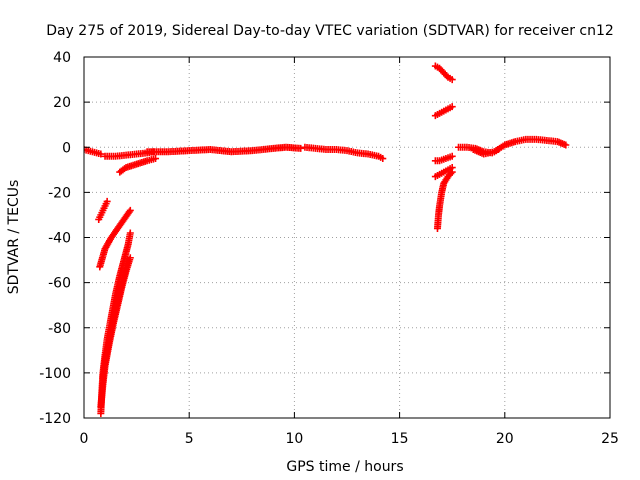 This screenshot has height=480, width=640. What do you see at coordinates (59, 193) in the screenshot?
I see `y-tick-label: -20` at bounding box center [59, 193].